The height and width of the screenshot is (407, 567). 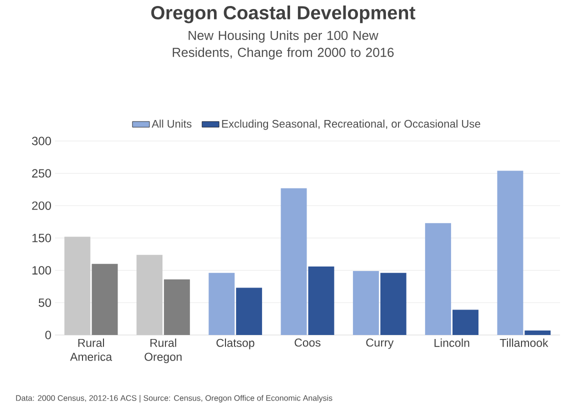 What do you see at coordinates (380, 343) in the screenshot?
I see `x-tick-label: Curry` at bounding box center [380, 343].